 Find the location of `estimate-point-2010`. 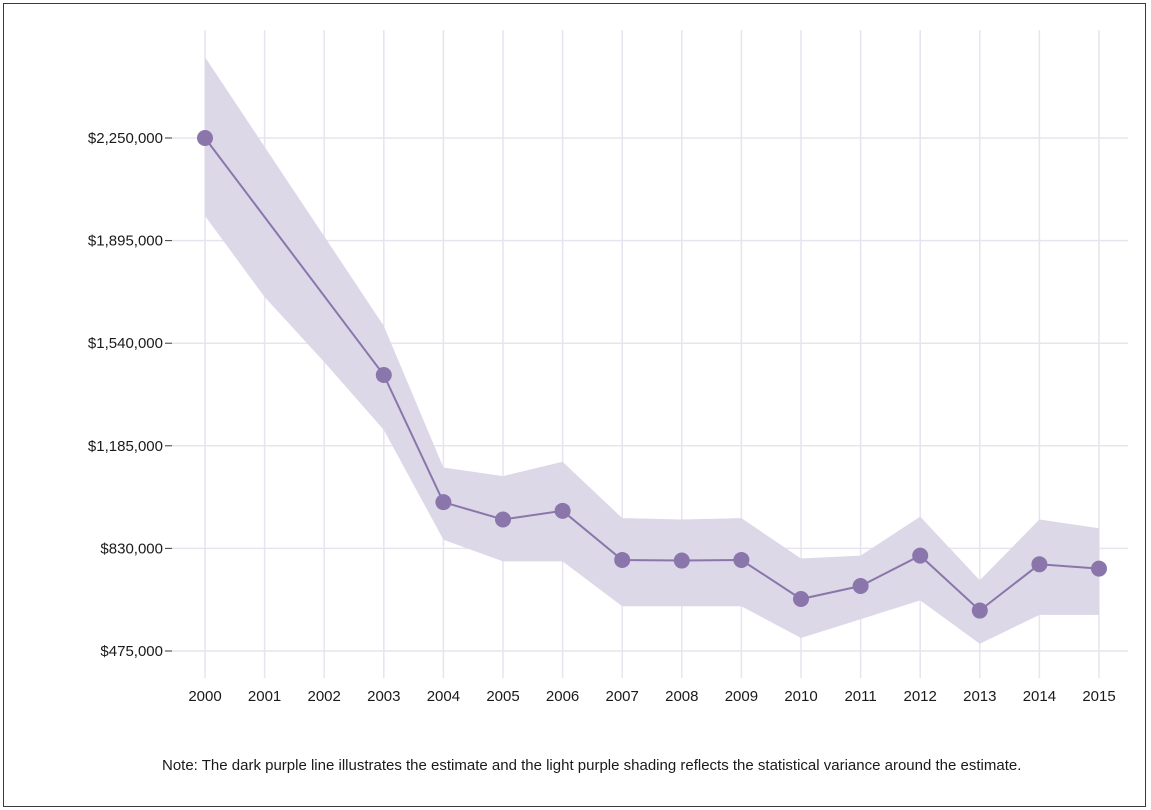

estimate-point-2010 is located at coordinates (801, 598).